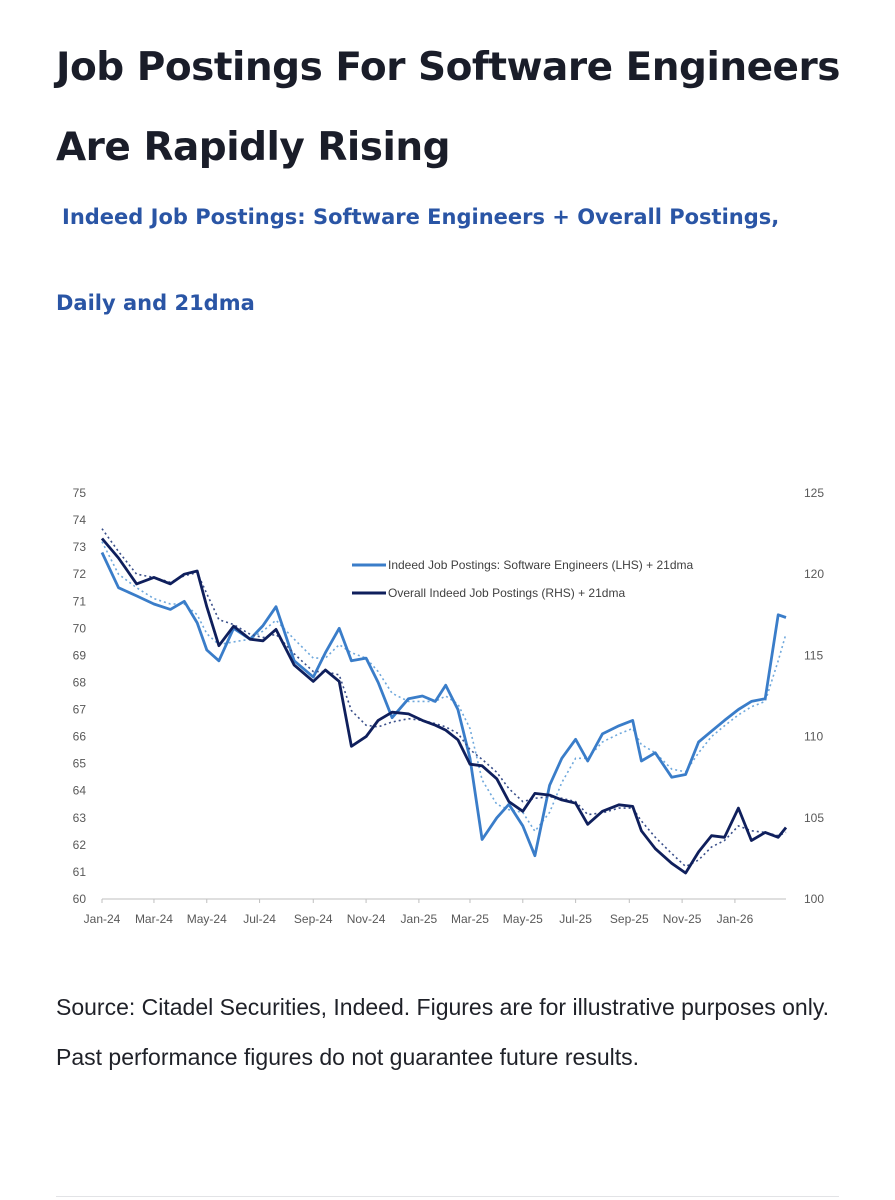  Describe the element at coordinates (814, 574) in the screenshot. I see `y-right-tick-label: 120` at that location.